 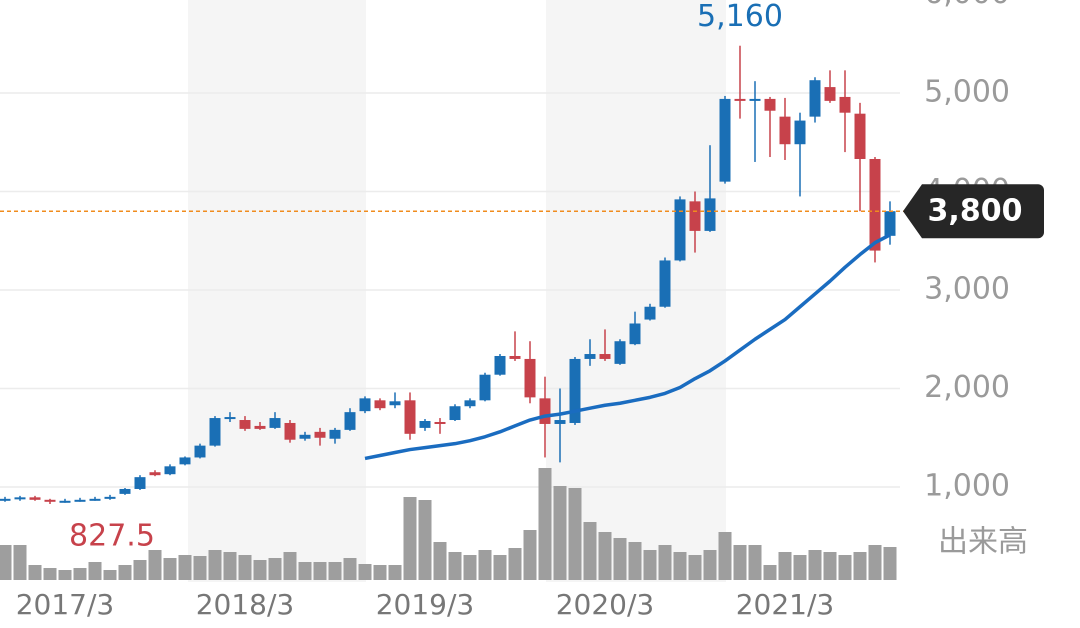 What do you see at coordinates (785, 604) in the screenshot?
I see `x-tick-label: 2021/3` at bounding box center [785, 604].